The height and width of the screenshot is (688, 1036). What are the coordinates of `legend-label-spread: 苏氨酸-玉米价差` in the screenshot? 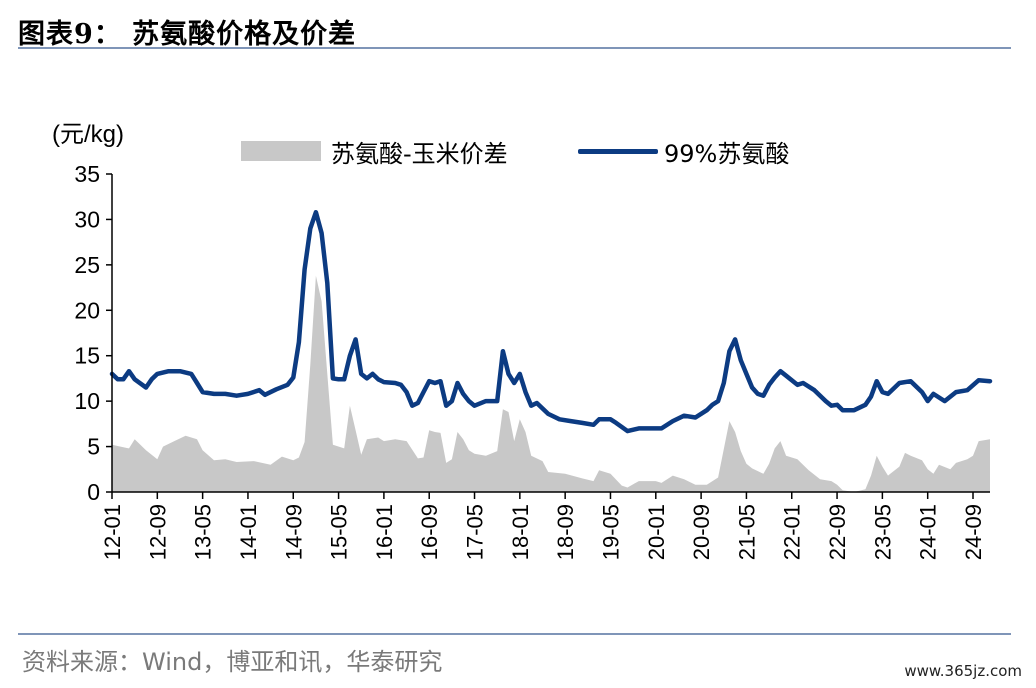 It's located at (419, 153).